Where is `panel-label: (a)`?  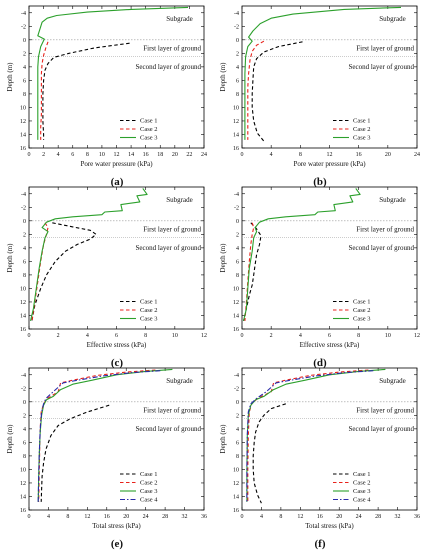
panel-label: (a) is located at coordinates (117, 182).